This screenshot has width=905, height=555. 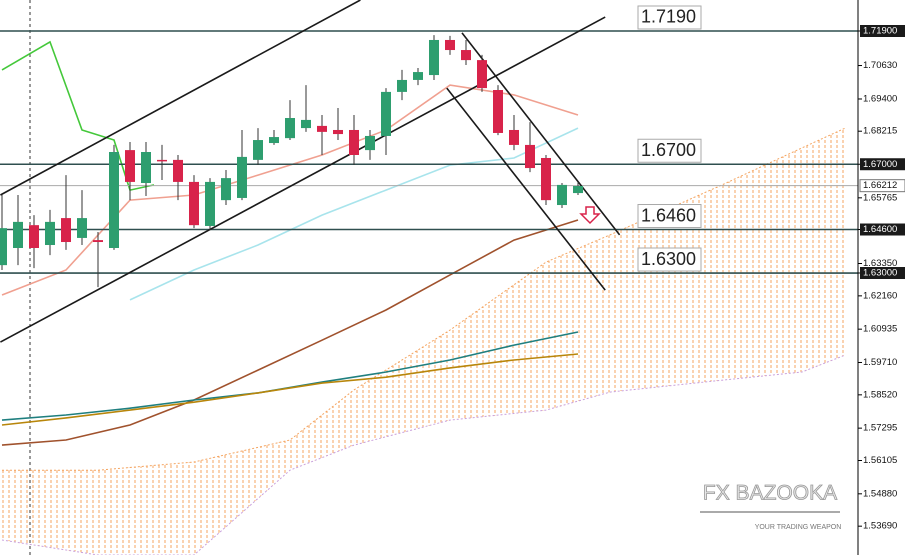 I want to click on y-tick-label: 1.65765, so click(x=880, y=197).